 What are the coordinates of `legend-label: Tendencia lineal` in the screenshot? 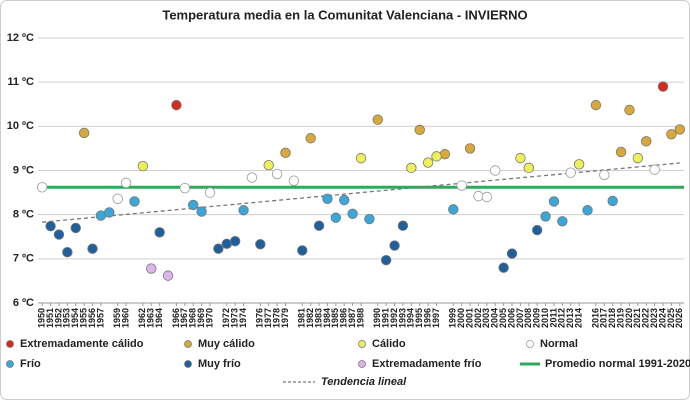 It's located at (364, 382).